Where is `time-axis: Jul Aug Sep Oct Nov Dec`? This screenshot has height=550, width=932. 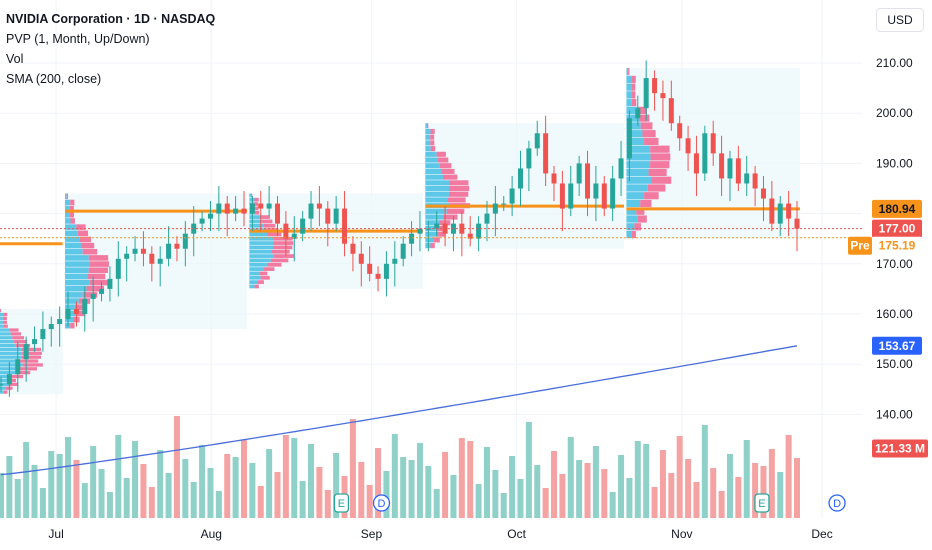
time-axis: Jul Aug Sep Oct Nov Dec is located at coordinates (440, 534).